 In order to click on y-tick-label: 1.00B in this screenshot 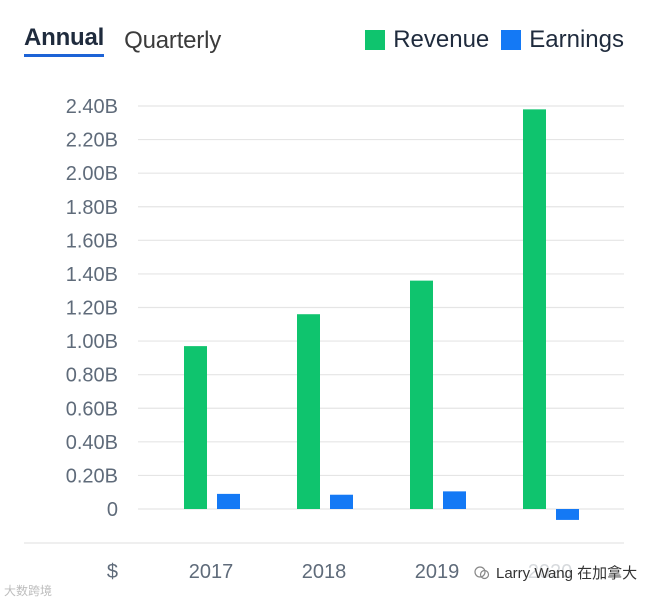, I will do `click(92, 342)`.